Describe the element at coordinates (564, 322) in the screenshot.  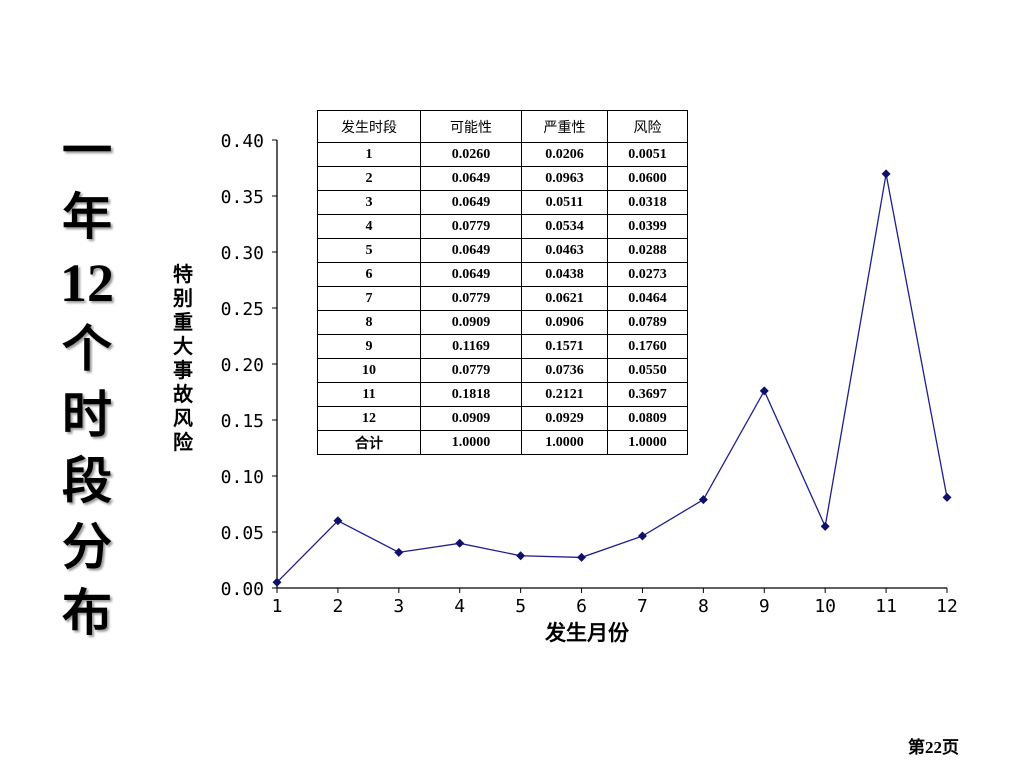
I see `table-cell: 0.0906` at that location.